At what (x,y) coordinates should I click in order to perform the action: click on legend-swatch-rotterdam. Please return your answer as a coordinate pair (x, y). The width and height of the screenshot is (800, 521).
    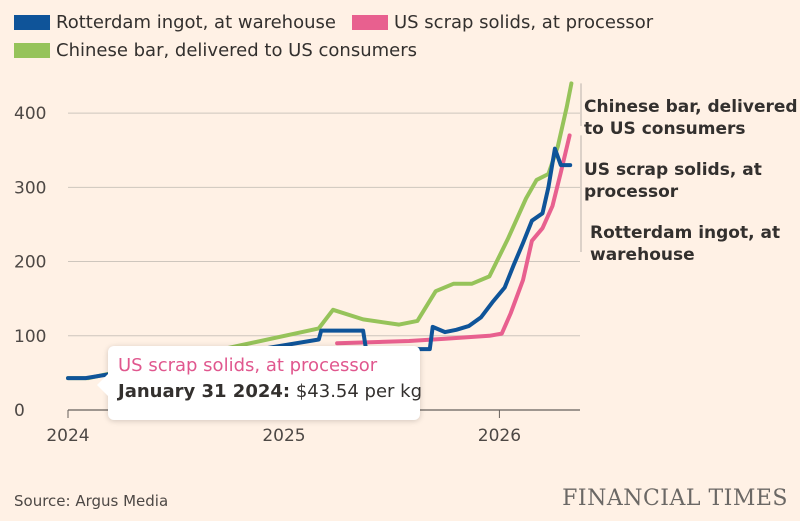
    Looking at the image, I should click on (32, 22).